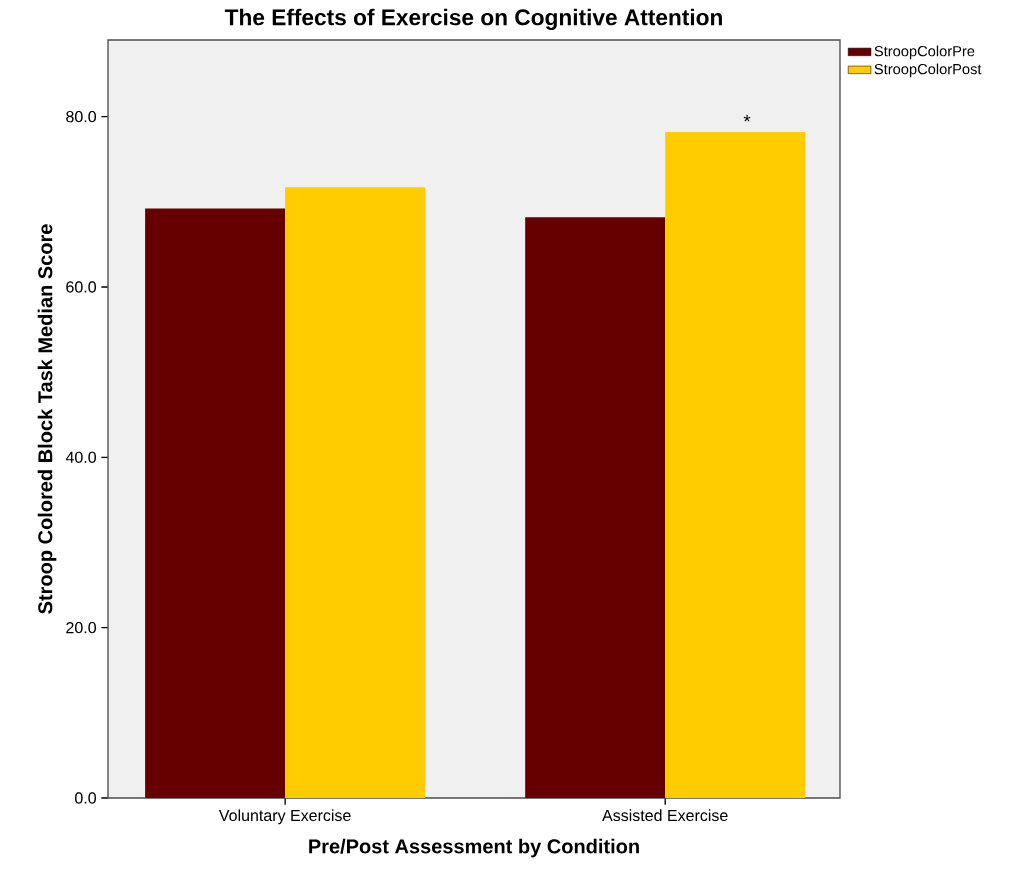  What do you see at coordinates (81, 627) in the screenshot?
I see `y-tick-label: 20.0` at bounding box center [81, 627].